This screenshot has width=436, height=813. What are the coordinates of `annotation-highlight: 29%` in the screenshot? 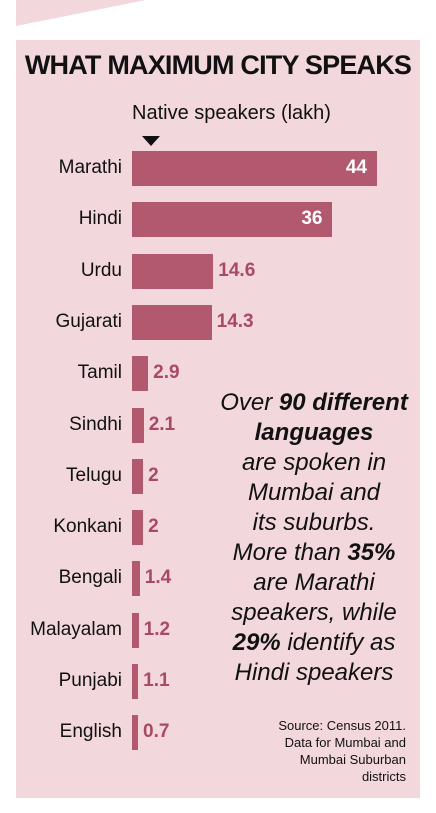 It's located at (256, 642).